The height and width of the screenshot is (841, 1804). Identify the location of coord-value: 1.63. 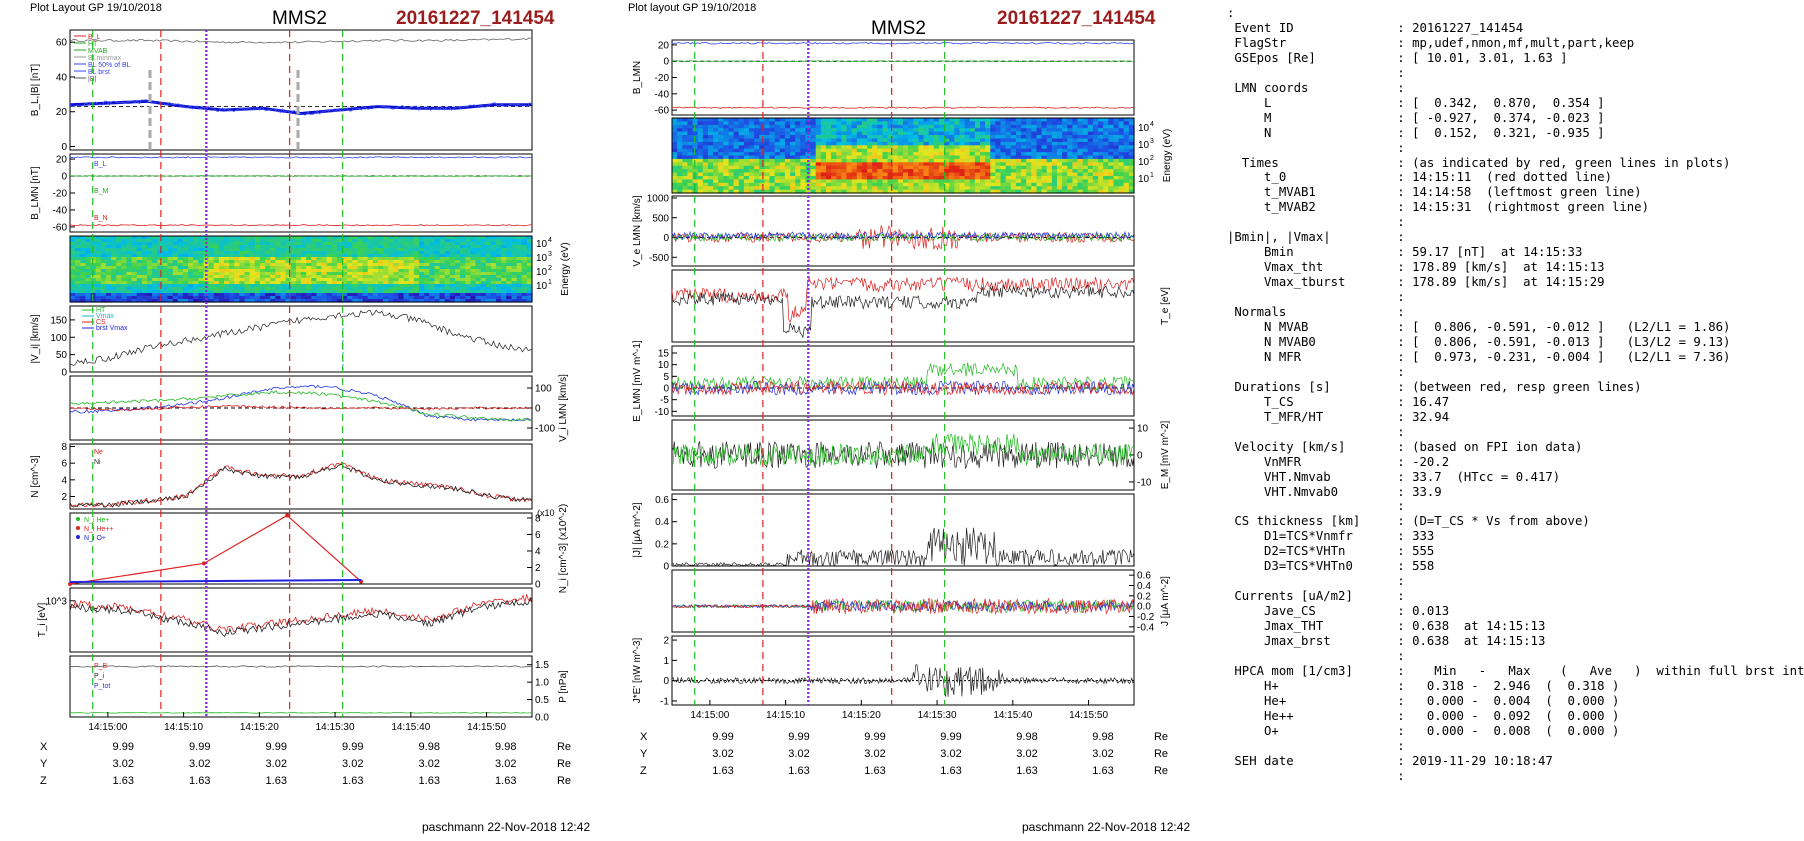
(1027, 770).